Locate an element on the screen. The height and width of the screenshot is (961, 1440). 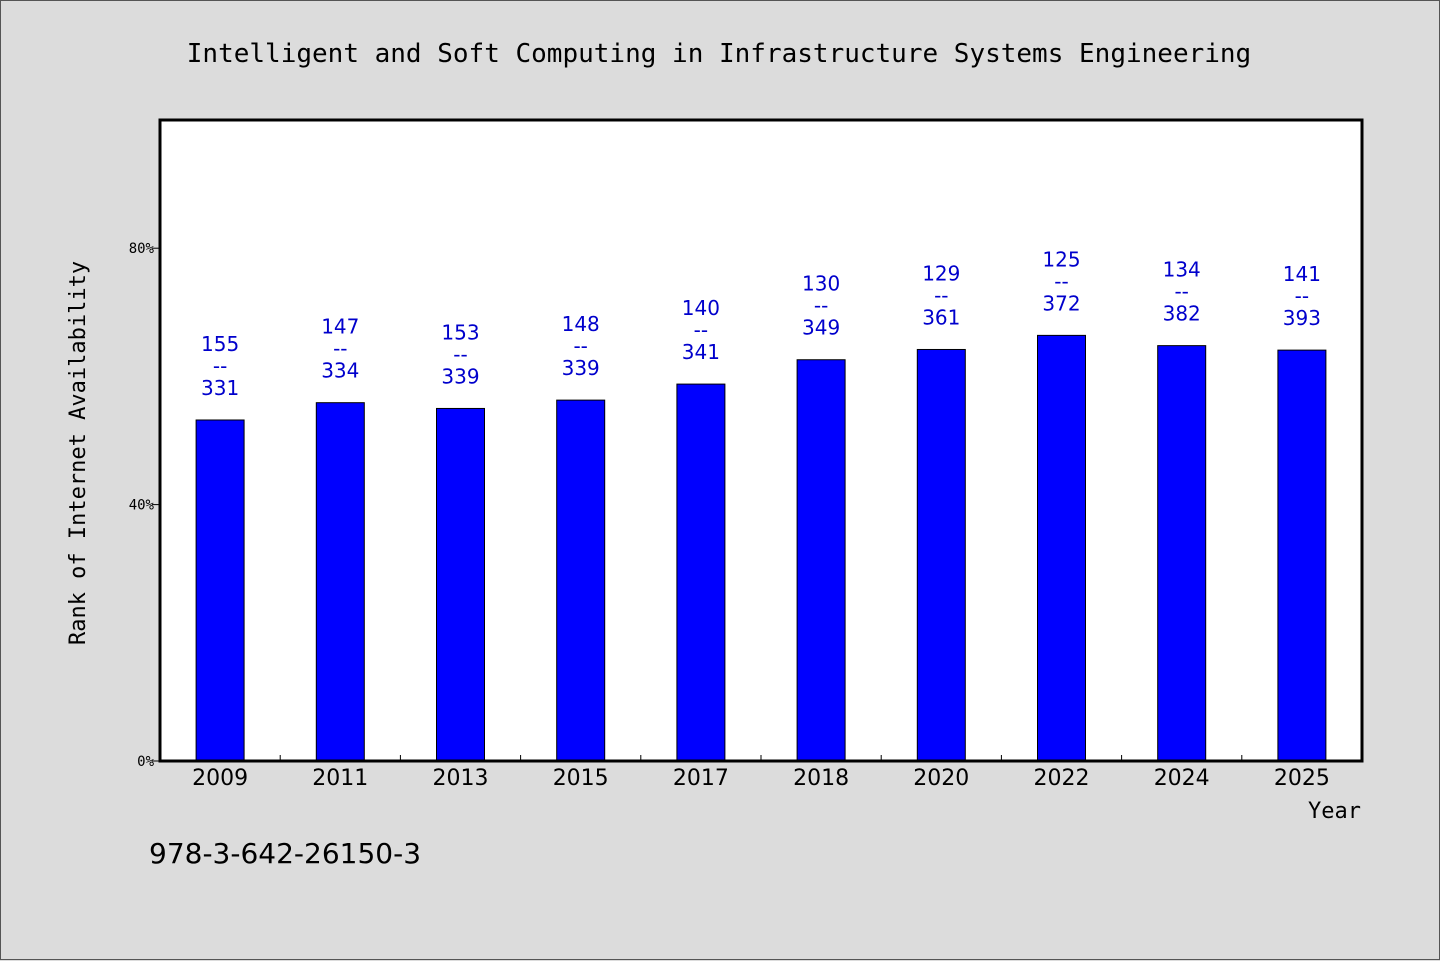
bar-2009 is located at coordinates (220, 590).